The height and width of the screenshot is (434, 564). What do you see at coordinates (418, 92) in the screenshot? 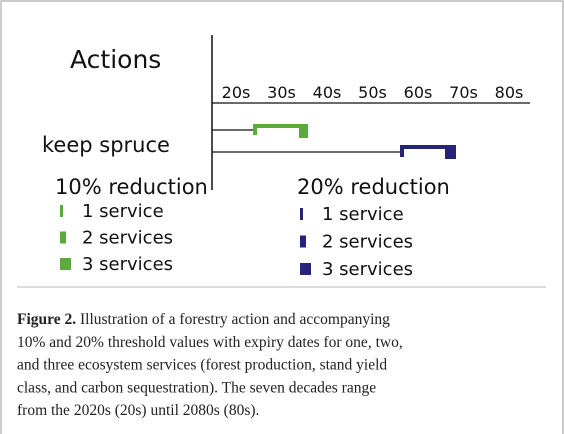
I see `decade-label: 60s` at bounding box center [418, 92].